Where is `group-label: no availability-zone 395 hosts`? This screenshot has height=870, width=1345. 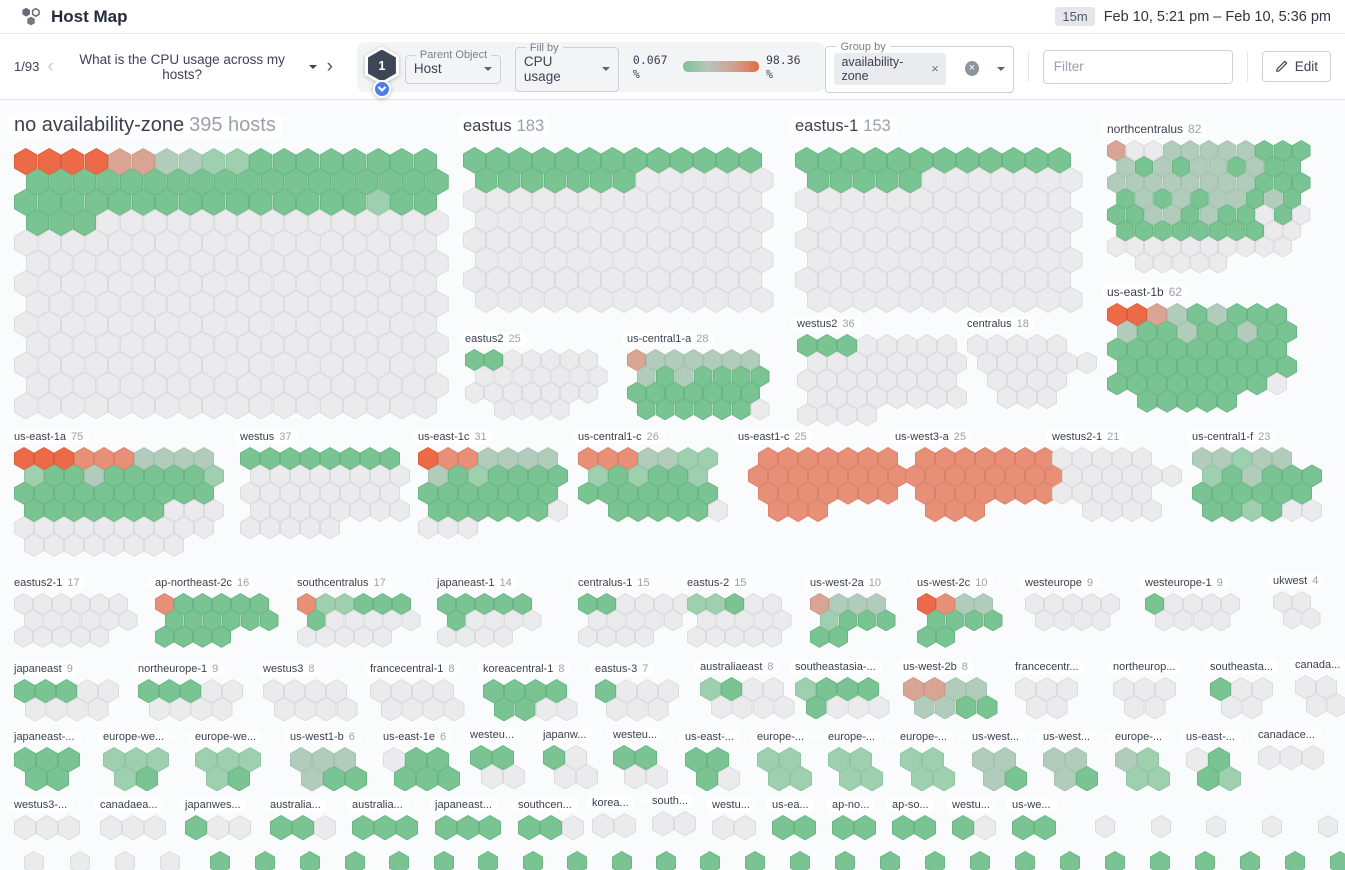
group-label: no availability-zone 395 hosts is located at coordinates (145, 125).